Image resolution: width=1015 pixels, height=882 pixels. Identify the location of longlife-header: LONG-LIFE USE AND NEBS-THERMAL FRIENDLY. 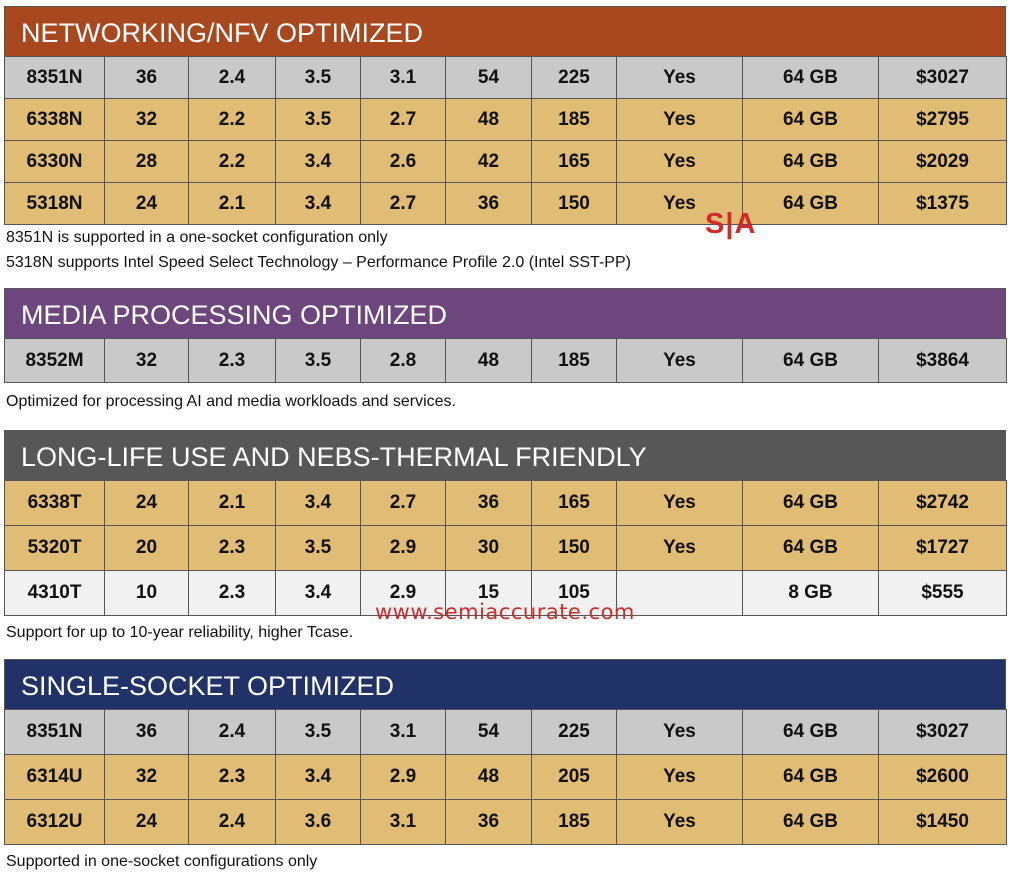
(505, 455).